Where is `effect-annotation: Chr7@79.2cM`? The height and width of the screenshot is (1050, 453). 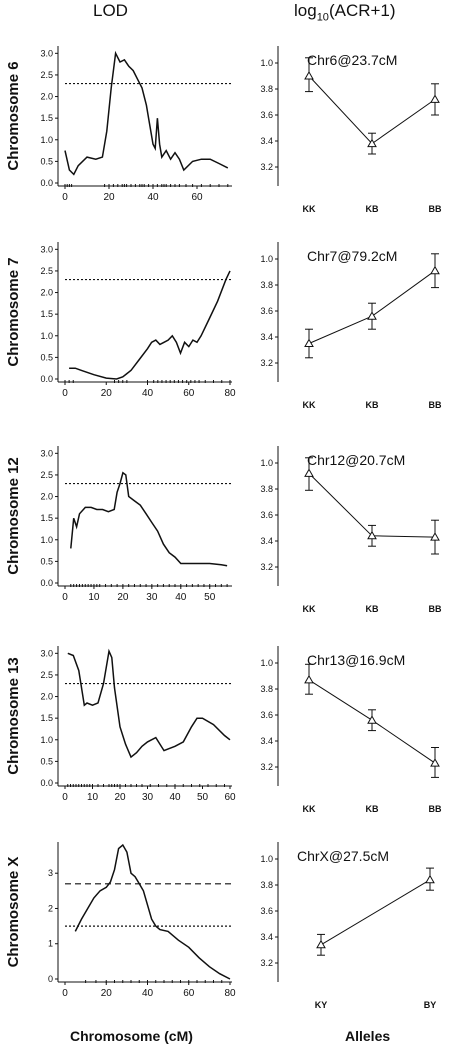 effect-annotation: Chr7@79.2cM is located at coordinates (352, 256).